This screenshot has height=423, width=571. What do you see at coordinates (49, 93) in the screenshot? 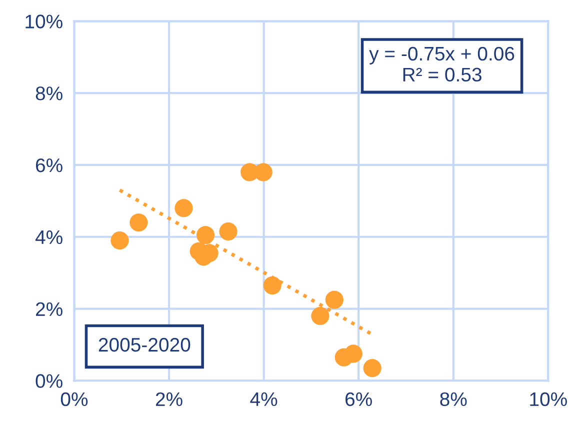
I see `y-tick-label: 8%` at bounding box center [49, 93].